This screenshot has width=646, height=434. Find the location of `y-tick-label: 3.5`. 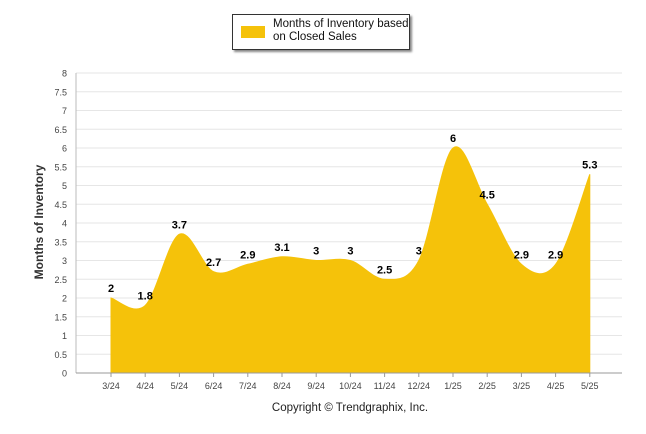

y-tick-label: 3.5 is located at coordinates (60, 242).